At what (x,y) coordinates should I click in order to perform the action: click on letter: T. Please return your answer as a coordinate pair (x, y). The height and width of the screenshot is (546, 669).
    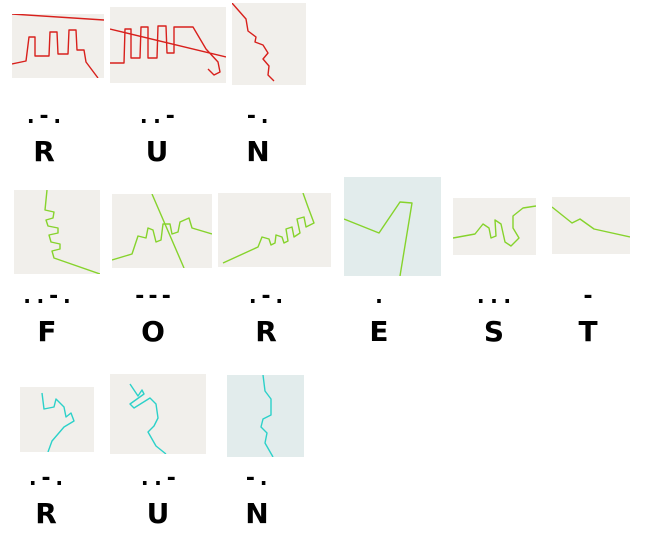
    Looking at the image, I should click on (588, 331).